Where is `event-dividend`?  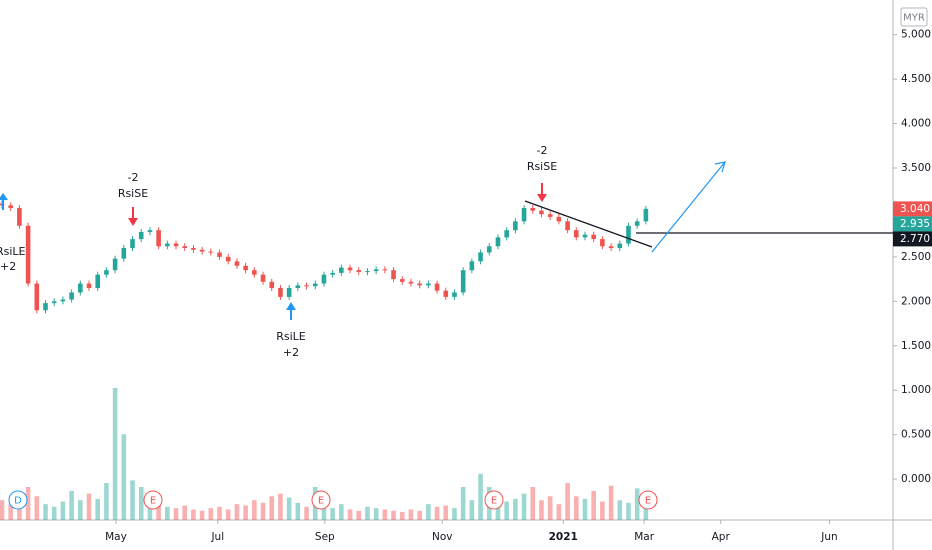 event-dividend is located at coordinates (18, 500).